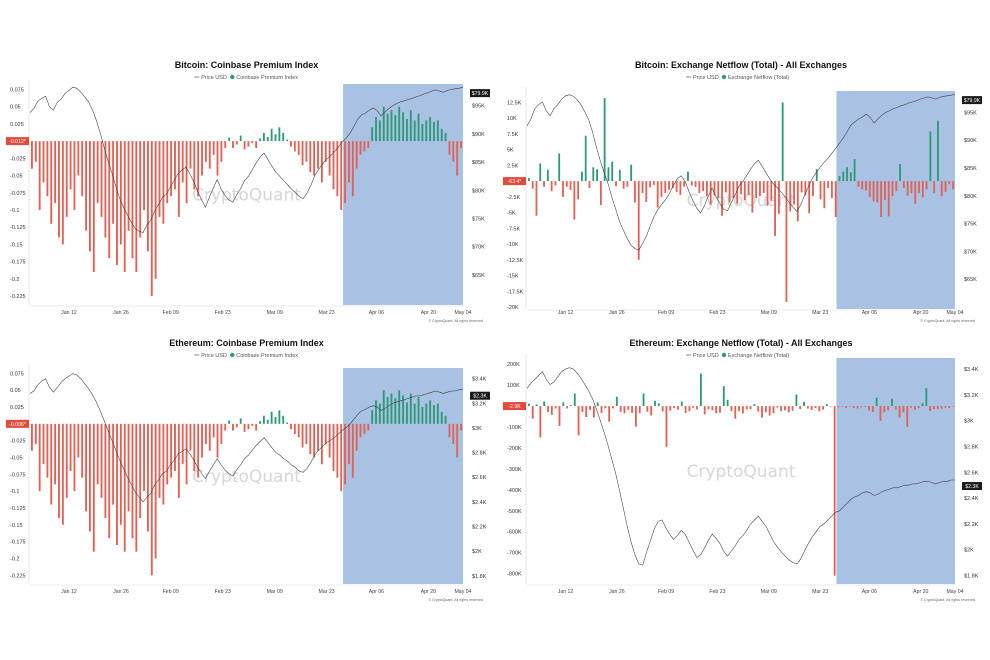 This screenshot has width=990, height=660. What do you see at coordinates (17, 374) in the screenshot?
I see `y-tick-label: 0.075` at bounding box center [17, 374].